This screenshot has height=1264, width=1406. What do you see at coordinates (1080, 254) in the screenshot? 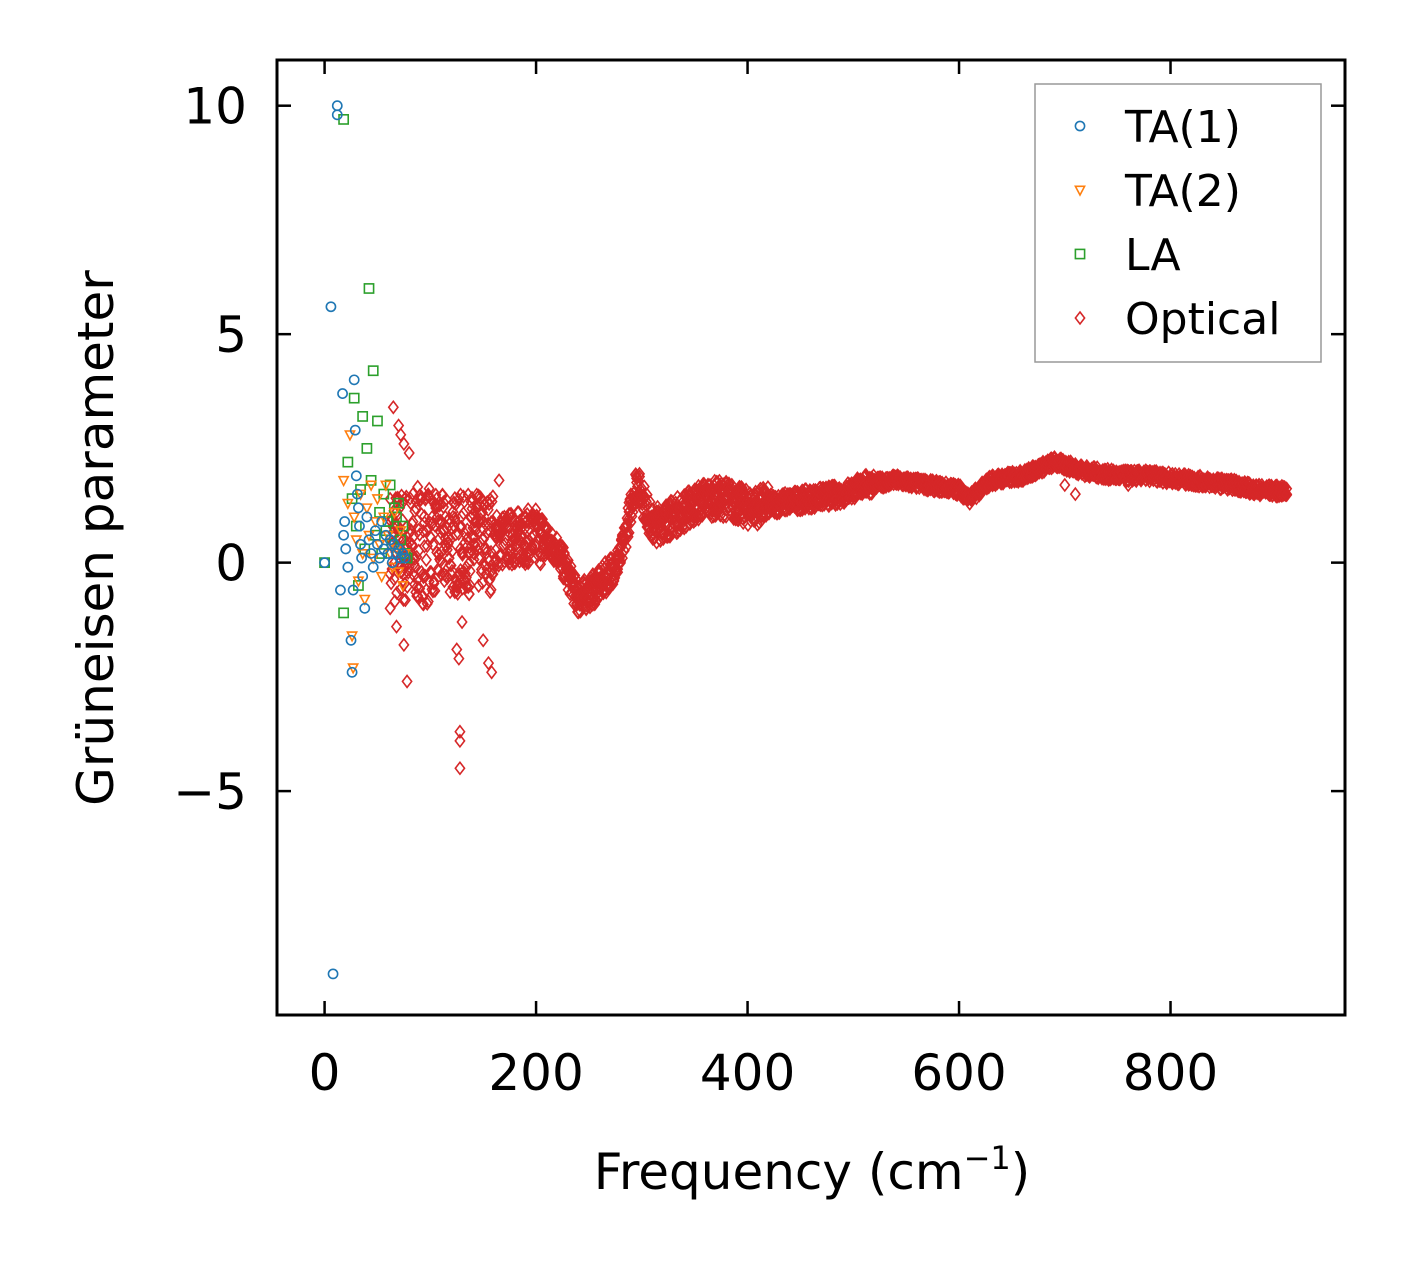
I see `legend-marker` at bounding box center [1080, 254].